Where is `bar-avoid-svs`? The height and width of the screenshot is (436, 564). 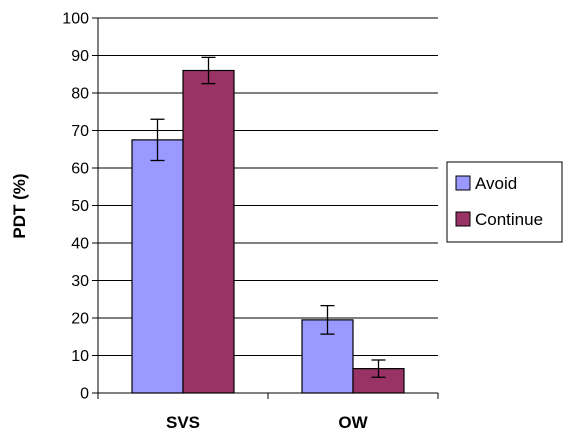
bar-avoid-svs is located at coordinates (157, 266).